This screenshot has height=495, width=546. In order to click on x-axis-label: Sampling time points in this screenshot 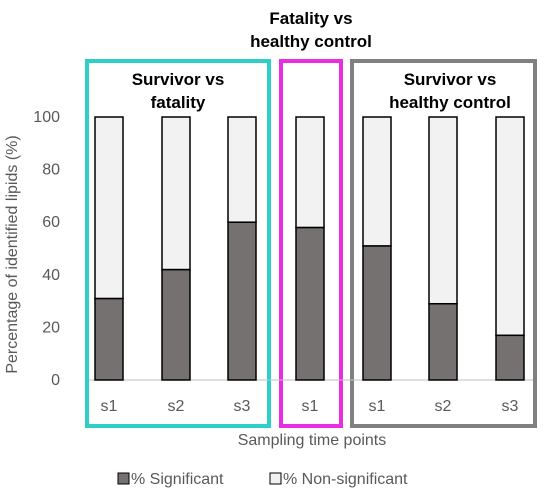, I will do `click(312, 440)`.